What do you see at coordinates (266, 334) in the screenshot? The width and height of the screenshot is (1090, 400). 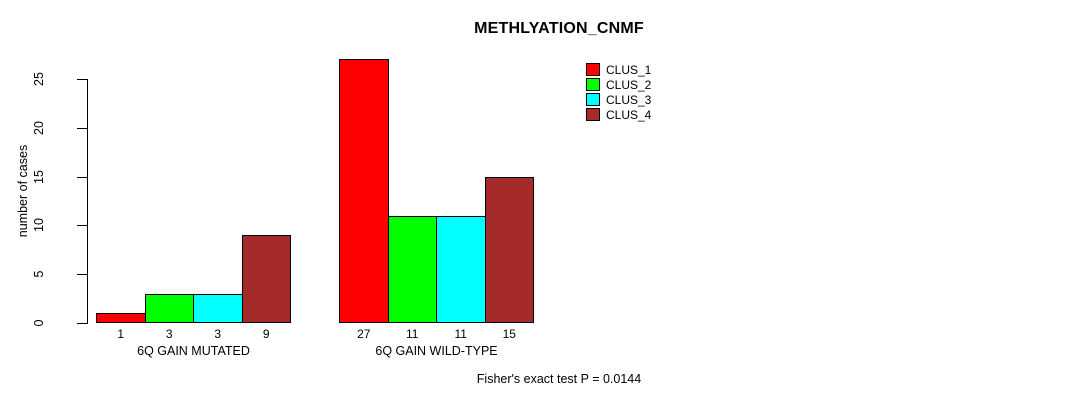 I see `bar-value-label: 9` at bounding box center [266, 334].